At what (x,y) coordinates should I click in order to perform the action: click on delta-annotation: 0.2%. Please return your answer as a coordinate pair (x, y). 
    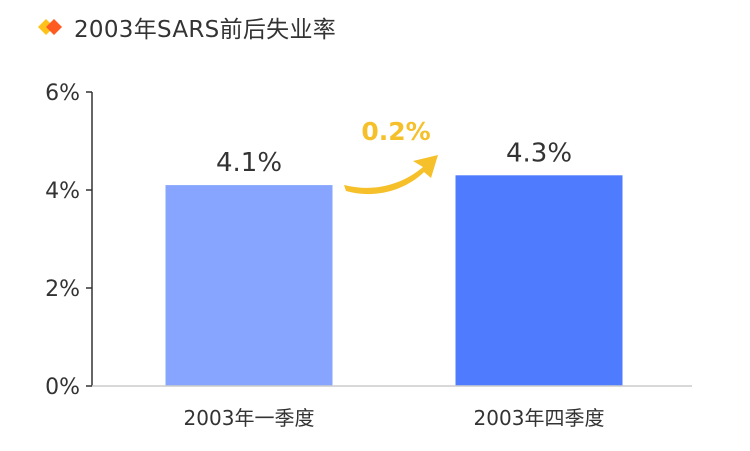
    Looking at the image, I should click on (391, 156).